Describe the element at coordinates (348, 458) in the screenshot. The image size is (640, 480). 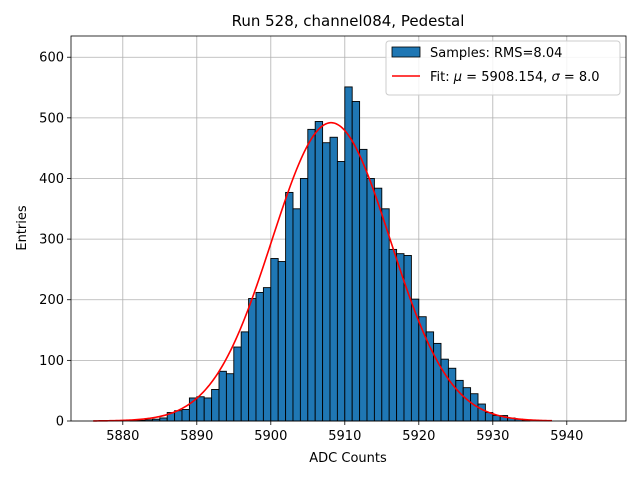
I see `x-axis-label: ADC Counts` at that location.